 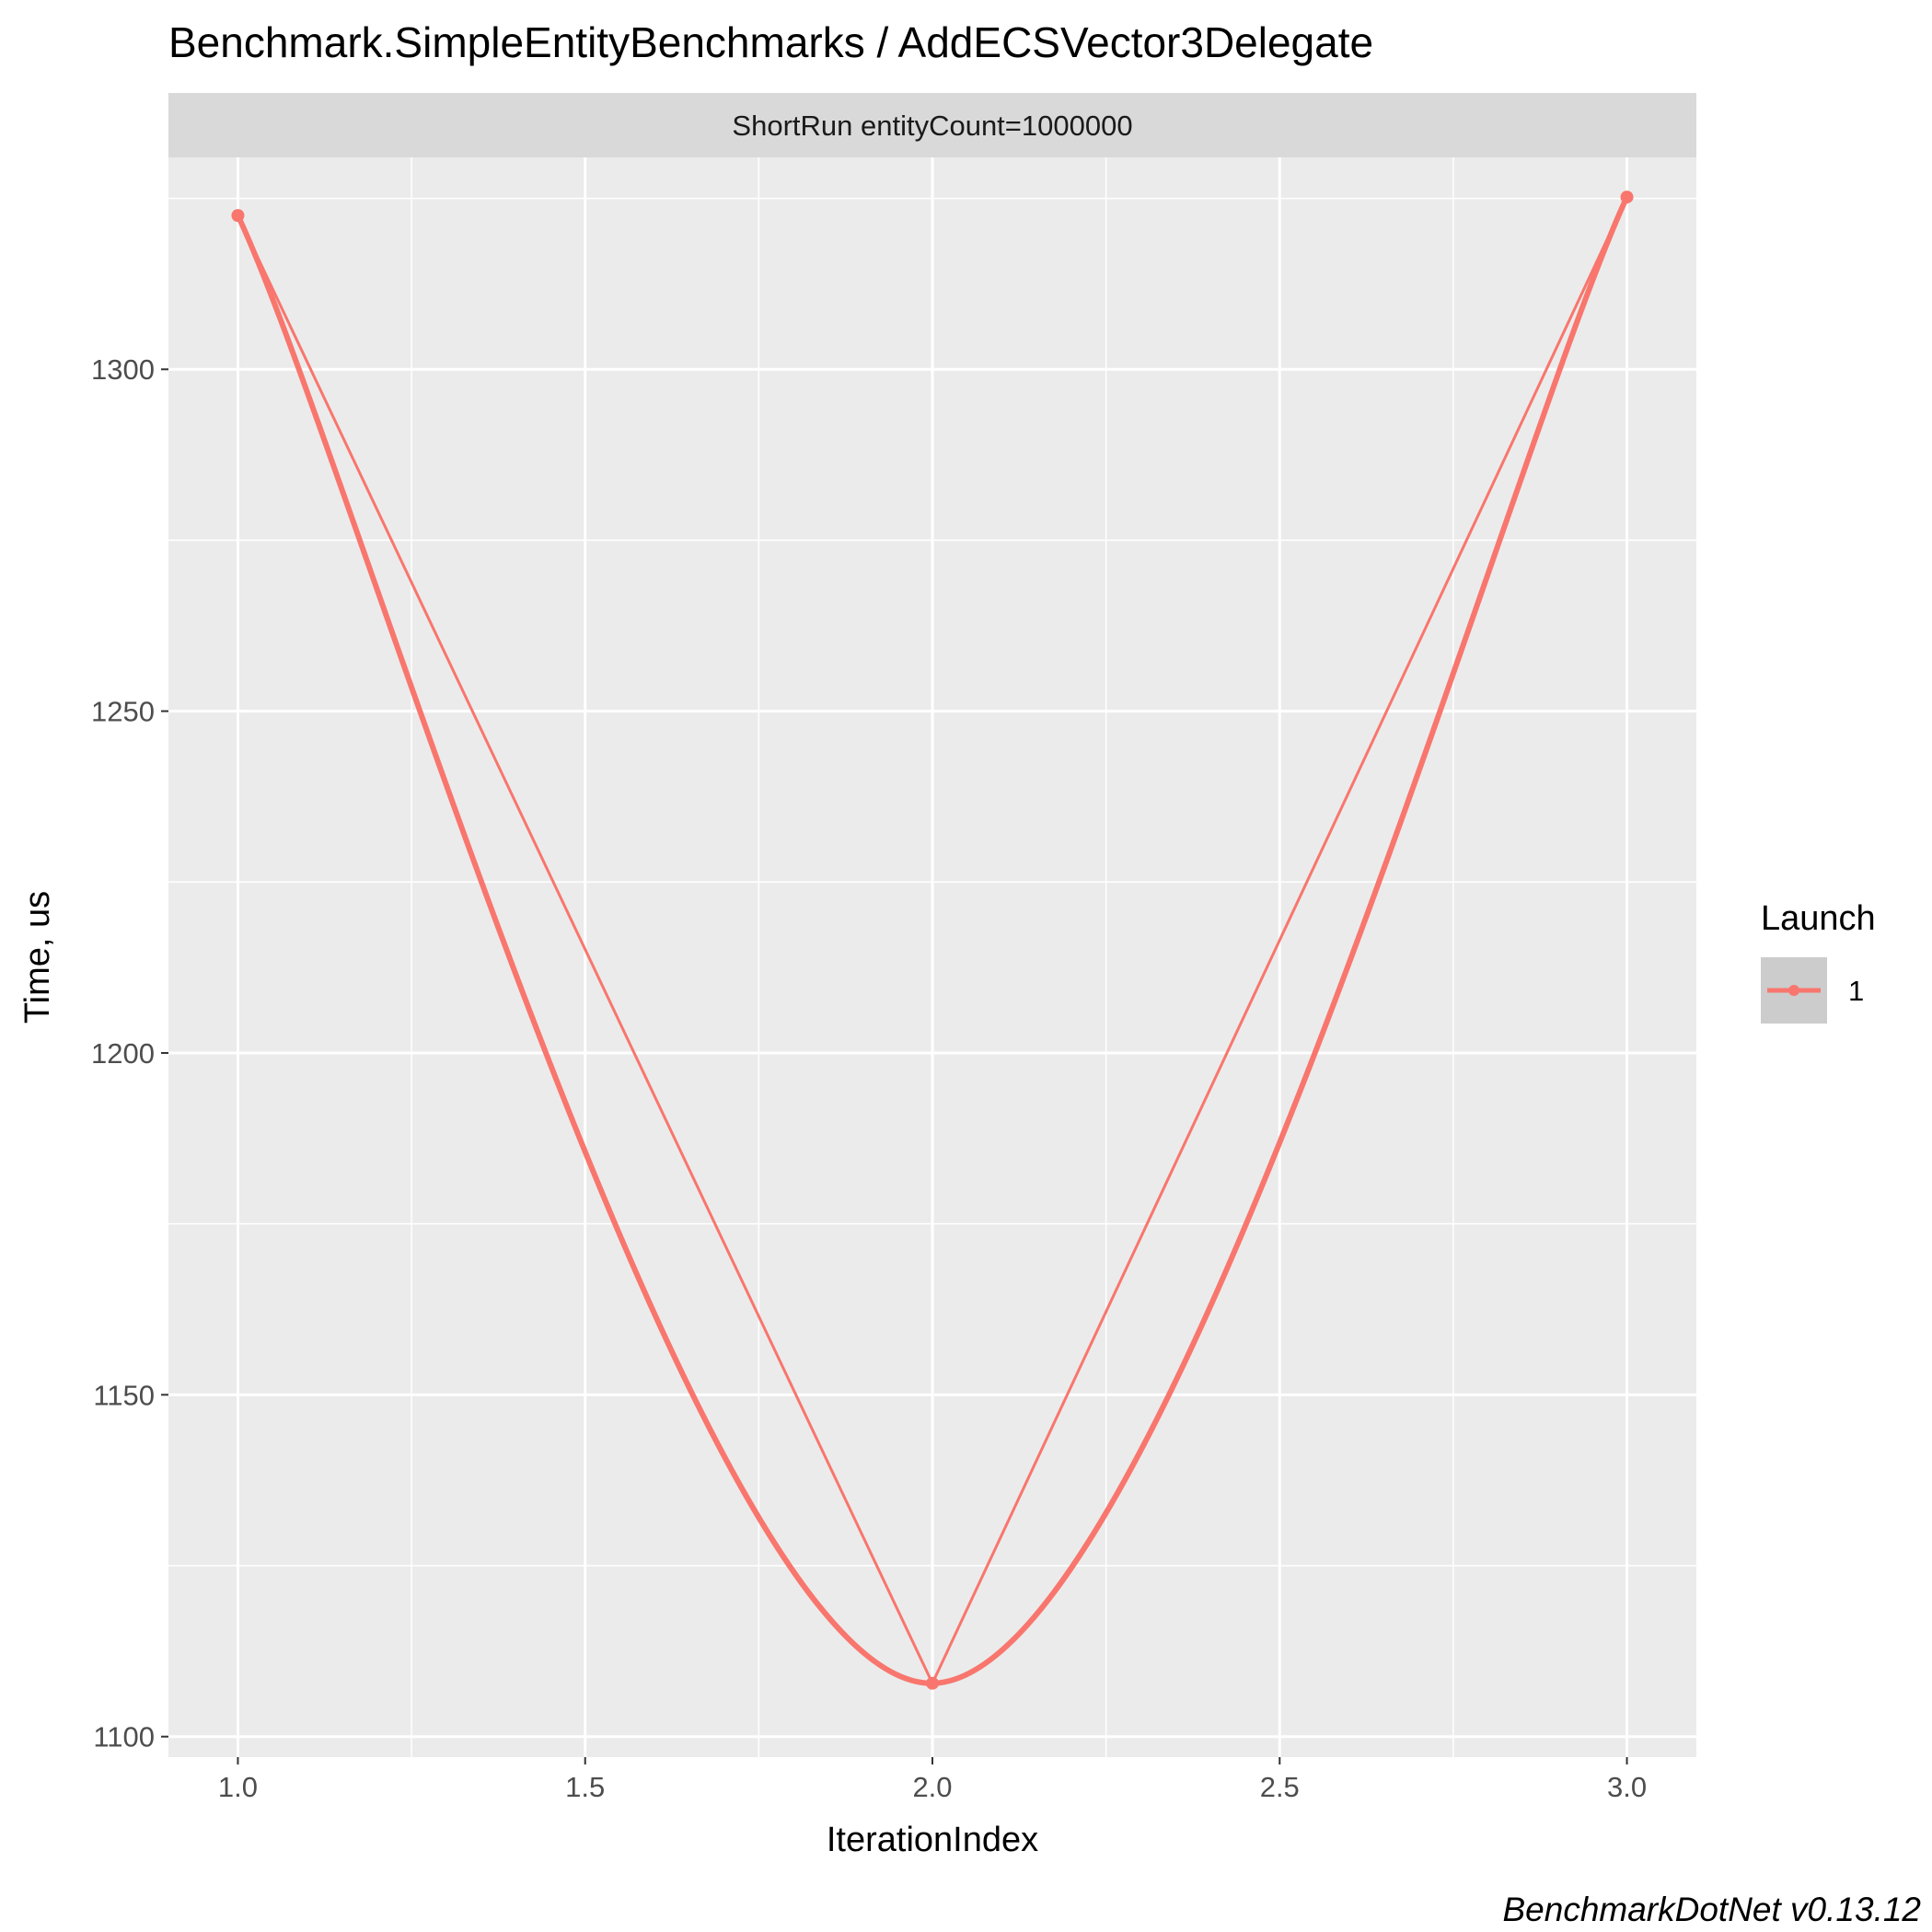 What do you see at coordinates (238, 1787) in the screenshot?
I see `x-tick-label: 1.0` at bounding box center [238, 1787].